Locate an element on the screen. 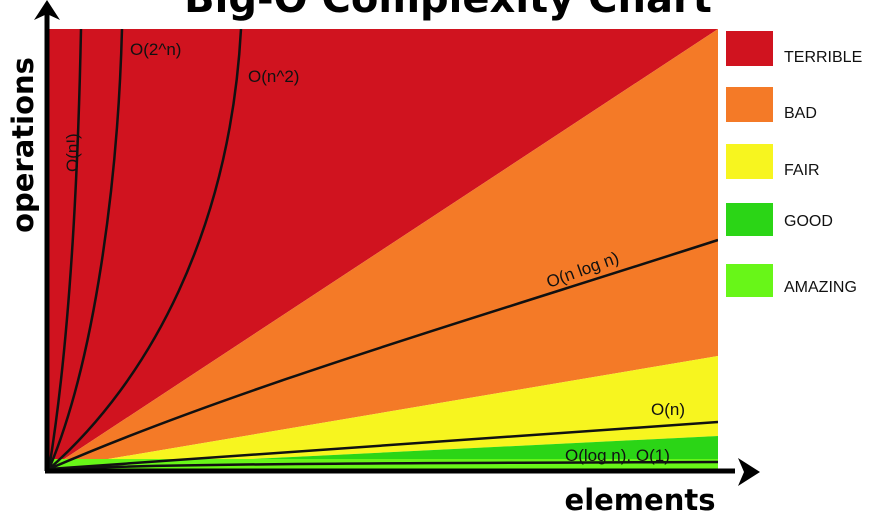  legend-label-amazing: AMAZING is located at coordinates (820, 287).